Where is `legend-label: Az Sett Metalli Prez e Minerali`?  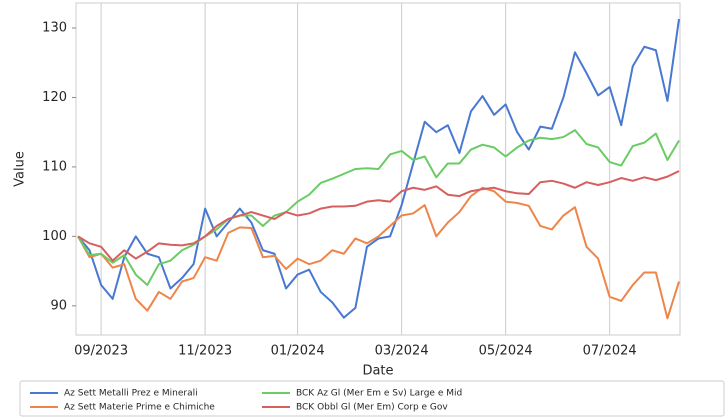 legend-label: Az Sett Metalli Prez e Minerali is located at coordinates (131, 394).